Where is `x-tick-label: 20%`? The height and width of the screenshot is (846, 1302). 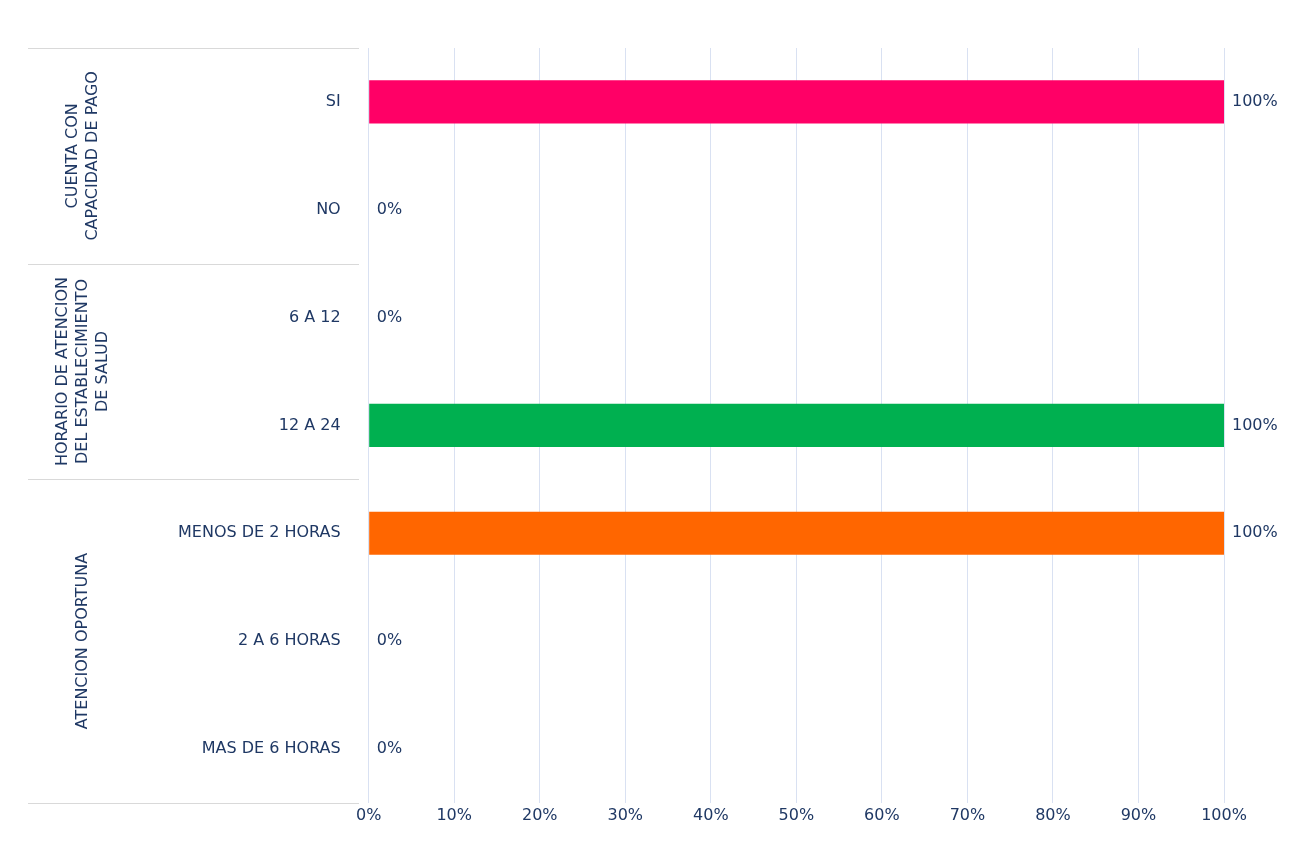
x-tick-label: 20% is located at coordinates (539, 814).